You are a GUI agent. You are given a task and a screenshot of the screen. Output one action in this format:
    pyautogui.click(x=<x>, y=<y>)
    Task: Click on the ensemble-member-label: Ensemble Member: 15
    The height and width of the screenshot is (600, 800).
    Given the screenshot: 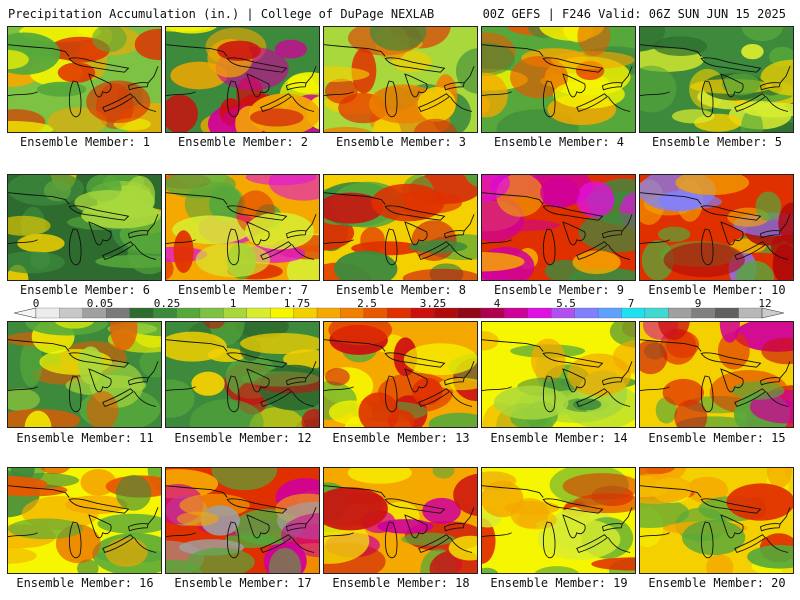 What is the action you would take?
    pyautogui.click(x=717, y=438)
    